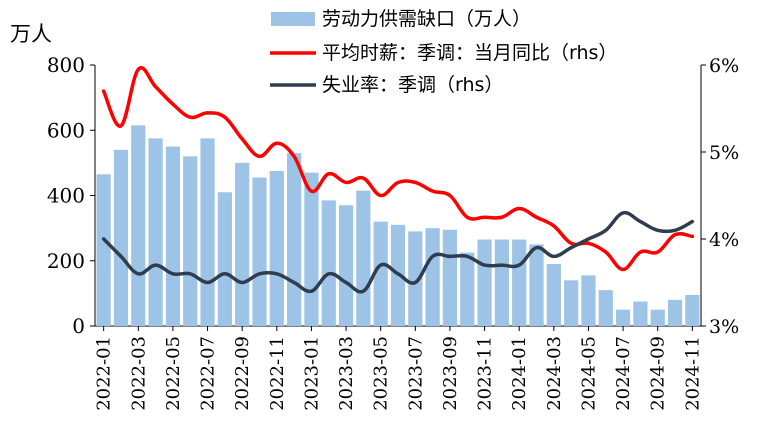  Describe the element at coordinates (311, 373) in the screenshot. I see `x-tick-label: 2023-01` at that location.